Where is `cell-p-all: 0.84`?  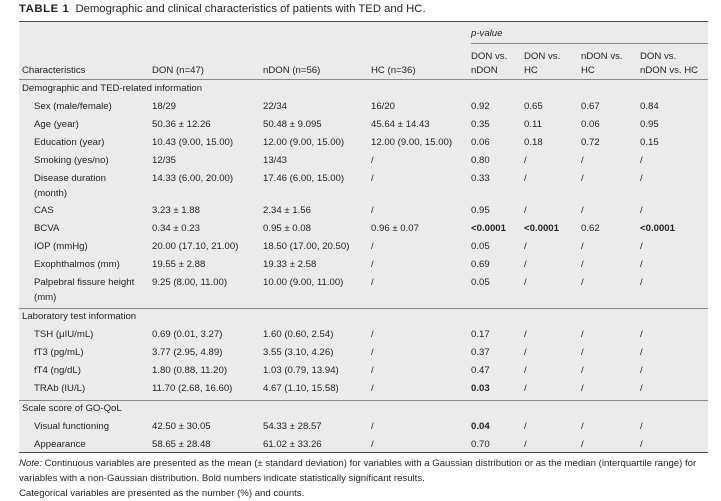
cell-p-all: 0.84 is located at coordinates (649, 106).